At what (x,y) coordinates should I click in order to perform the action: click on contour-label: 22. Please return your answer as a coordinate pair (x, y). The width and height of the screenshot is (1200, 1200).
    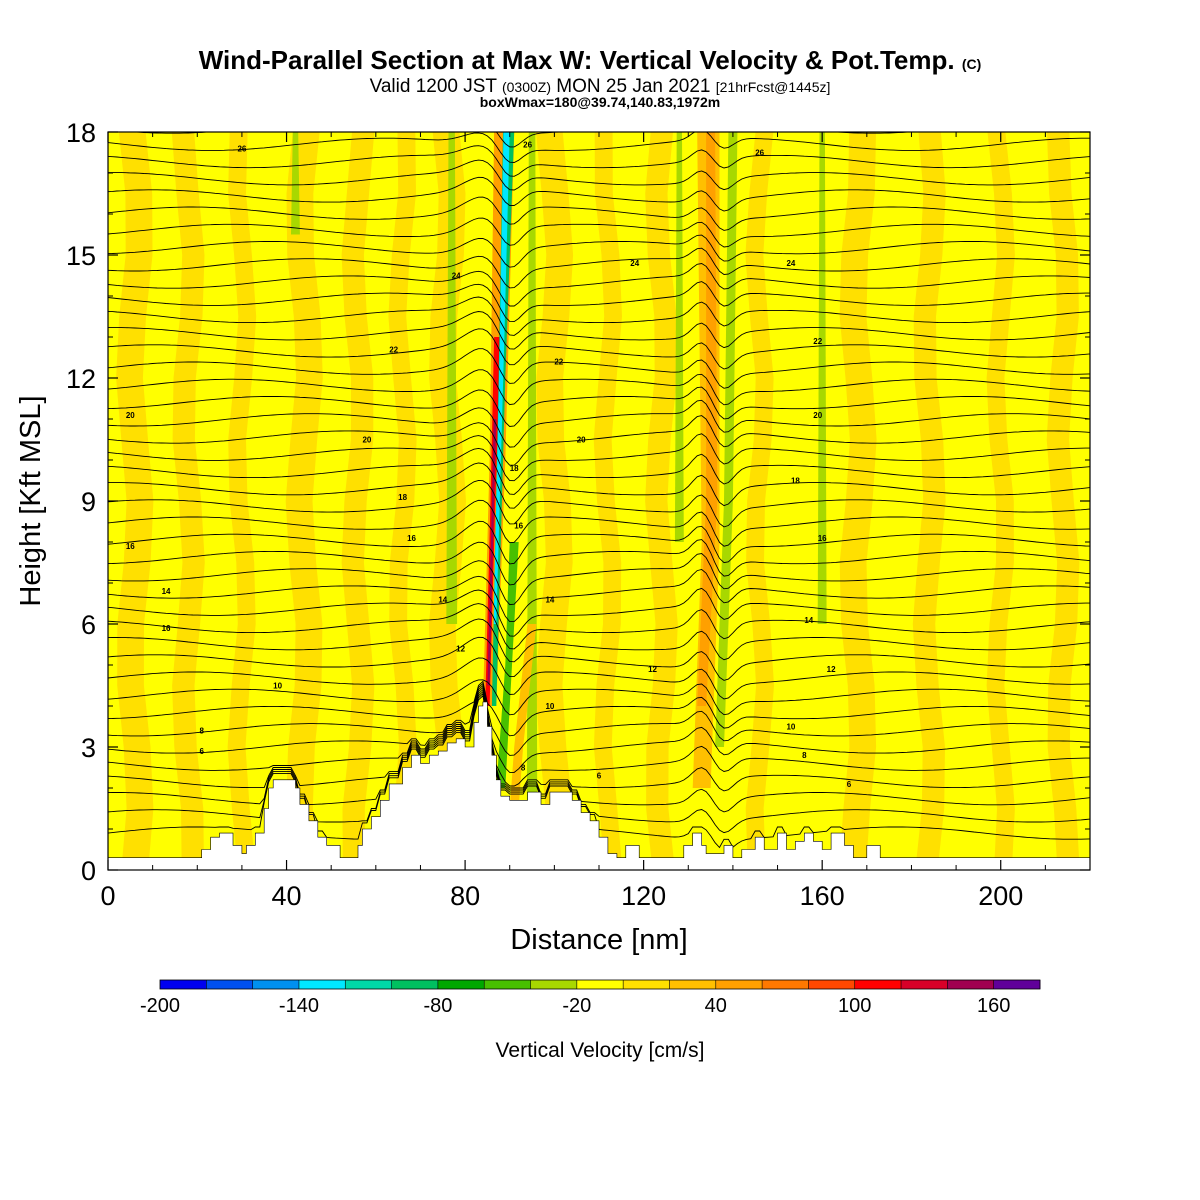
    Looking at the image, I should click on (558, 362).